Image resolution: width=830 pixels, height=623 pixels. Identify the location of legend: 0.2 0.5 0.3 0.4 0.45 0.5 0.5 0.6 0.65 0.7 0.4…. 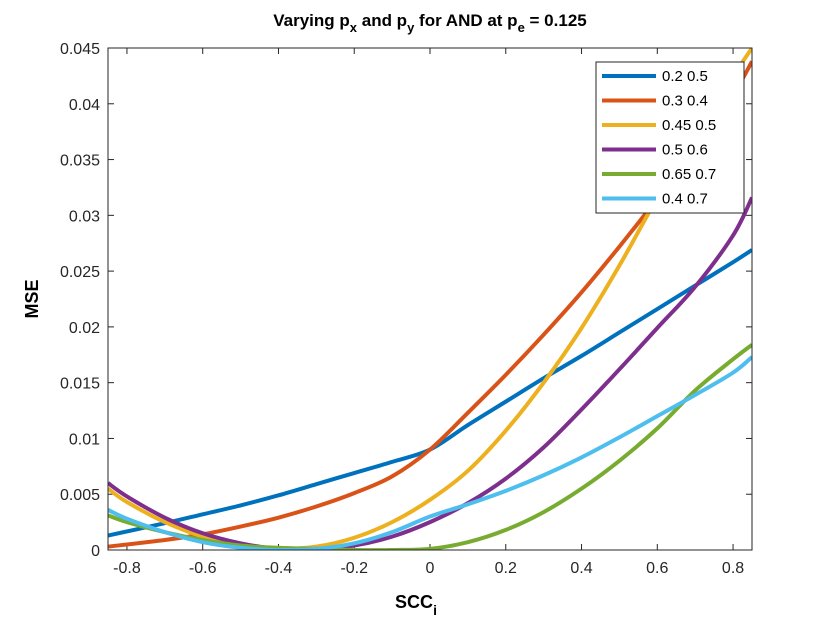
(670, 137).